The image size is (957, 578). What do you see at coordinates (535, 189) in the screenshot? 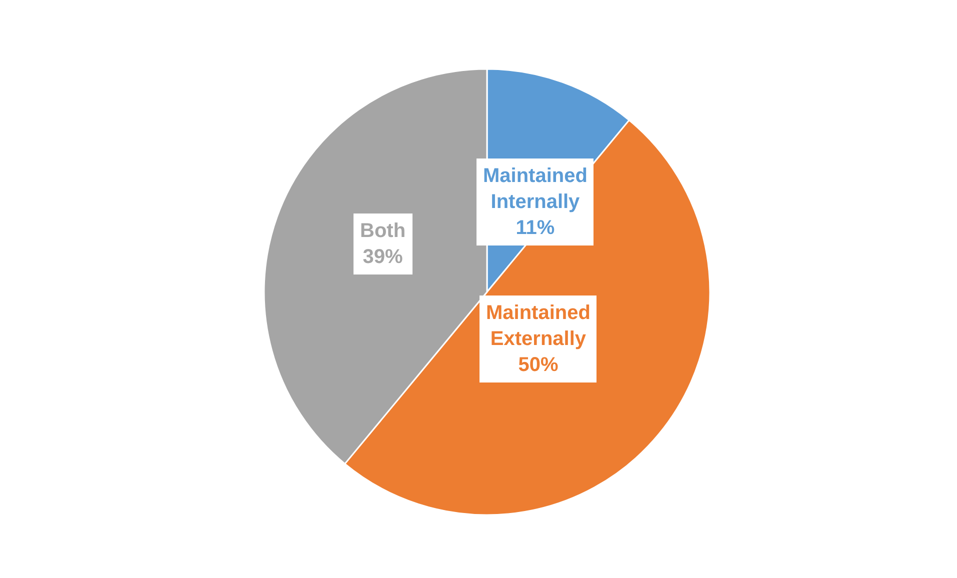
I see `slice-label: Maintained Internally` at bounding box center [535, 189].